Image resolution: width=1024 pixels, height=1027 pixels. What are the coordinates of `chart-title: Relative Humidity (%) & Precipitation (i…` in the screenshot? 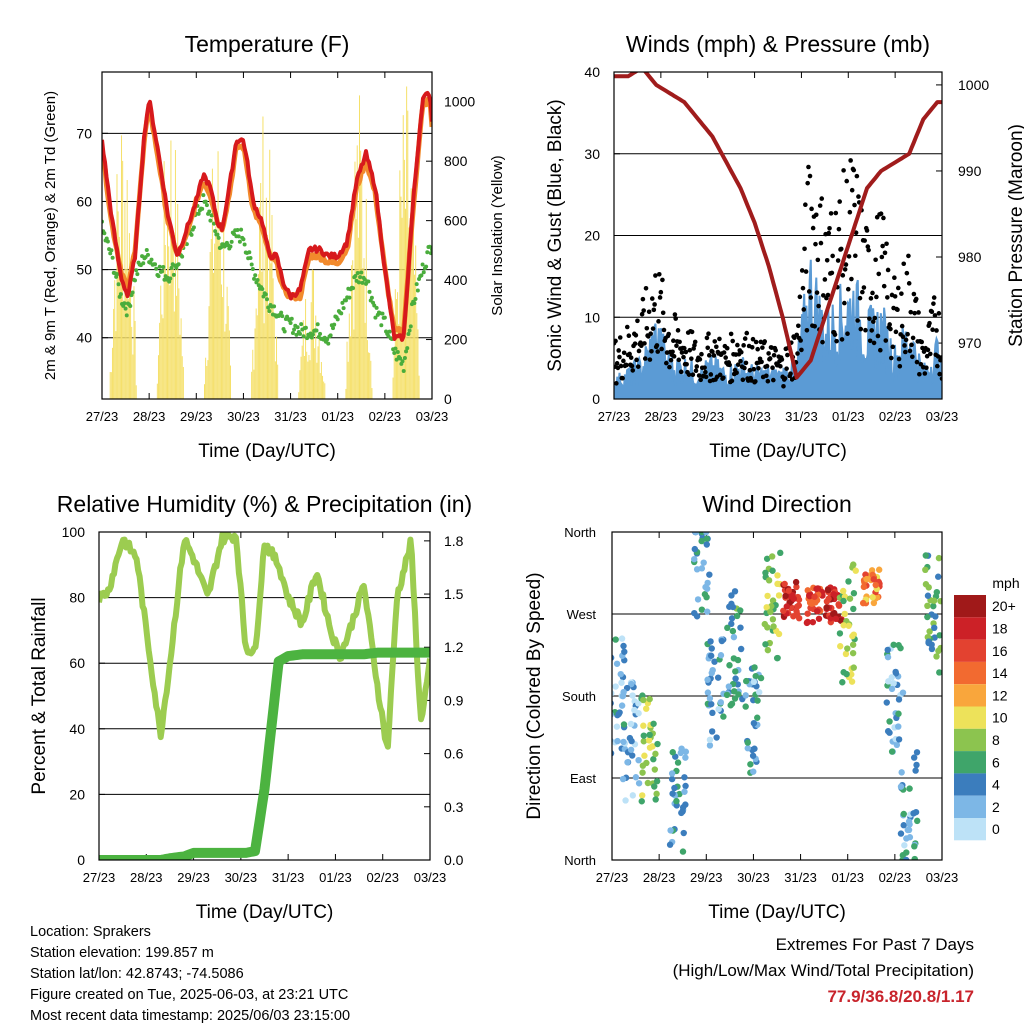 It's located at (264, 504).